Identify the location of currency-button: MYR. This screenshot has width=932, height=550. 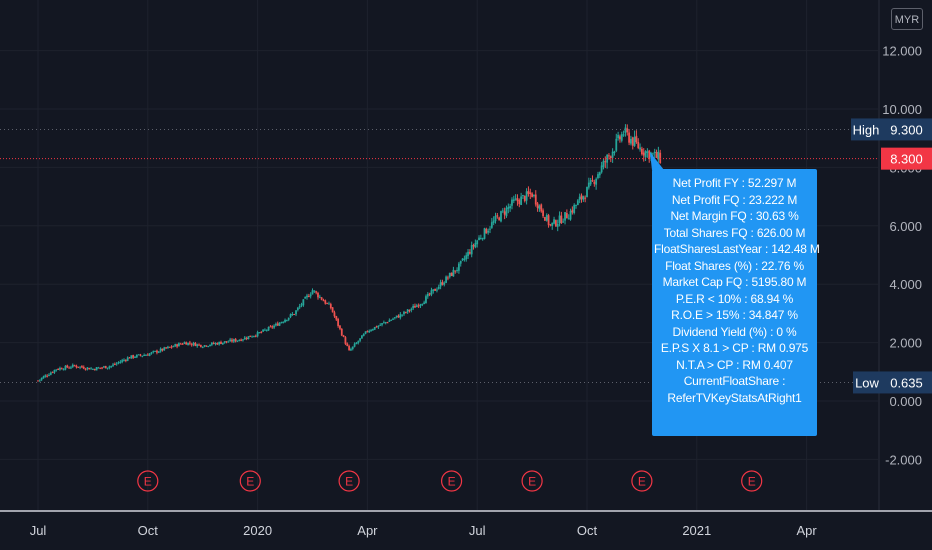
(907, 19).